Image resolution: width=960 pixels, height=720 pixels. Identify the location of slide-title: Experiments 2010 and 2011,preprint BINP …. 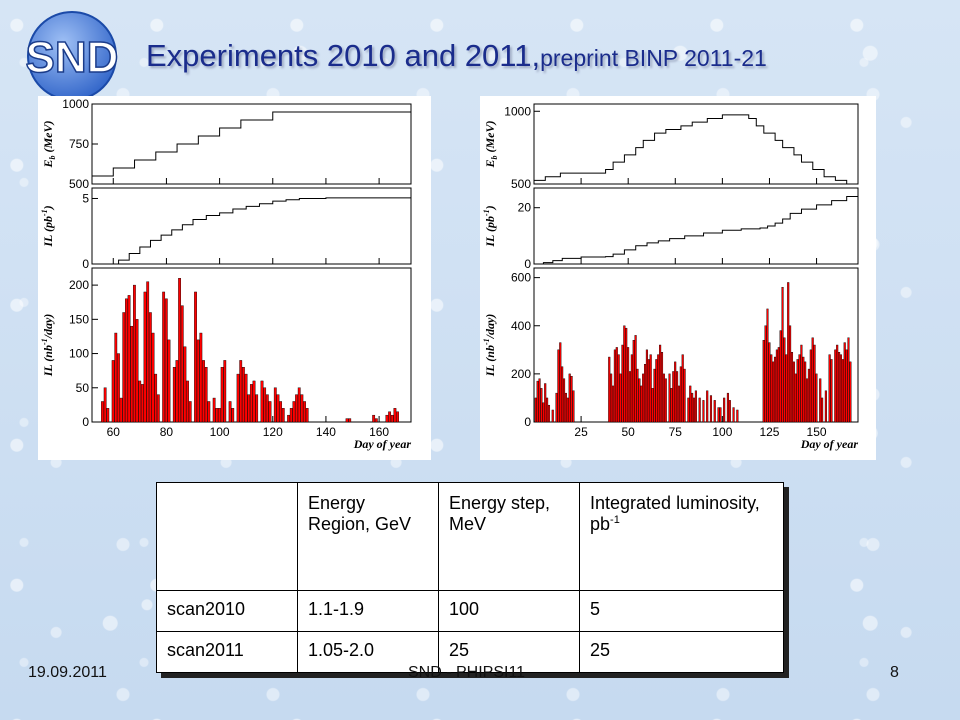
(456, 56).